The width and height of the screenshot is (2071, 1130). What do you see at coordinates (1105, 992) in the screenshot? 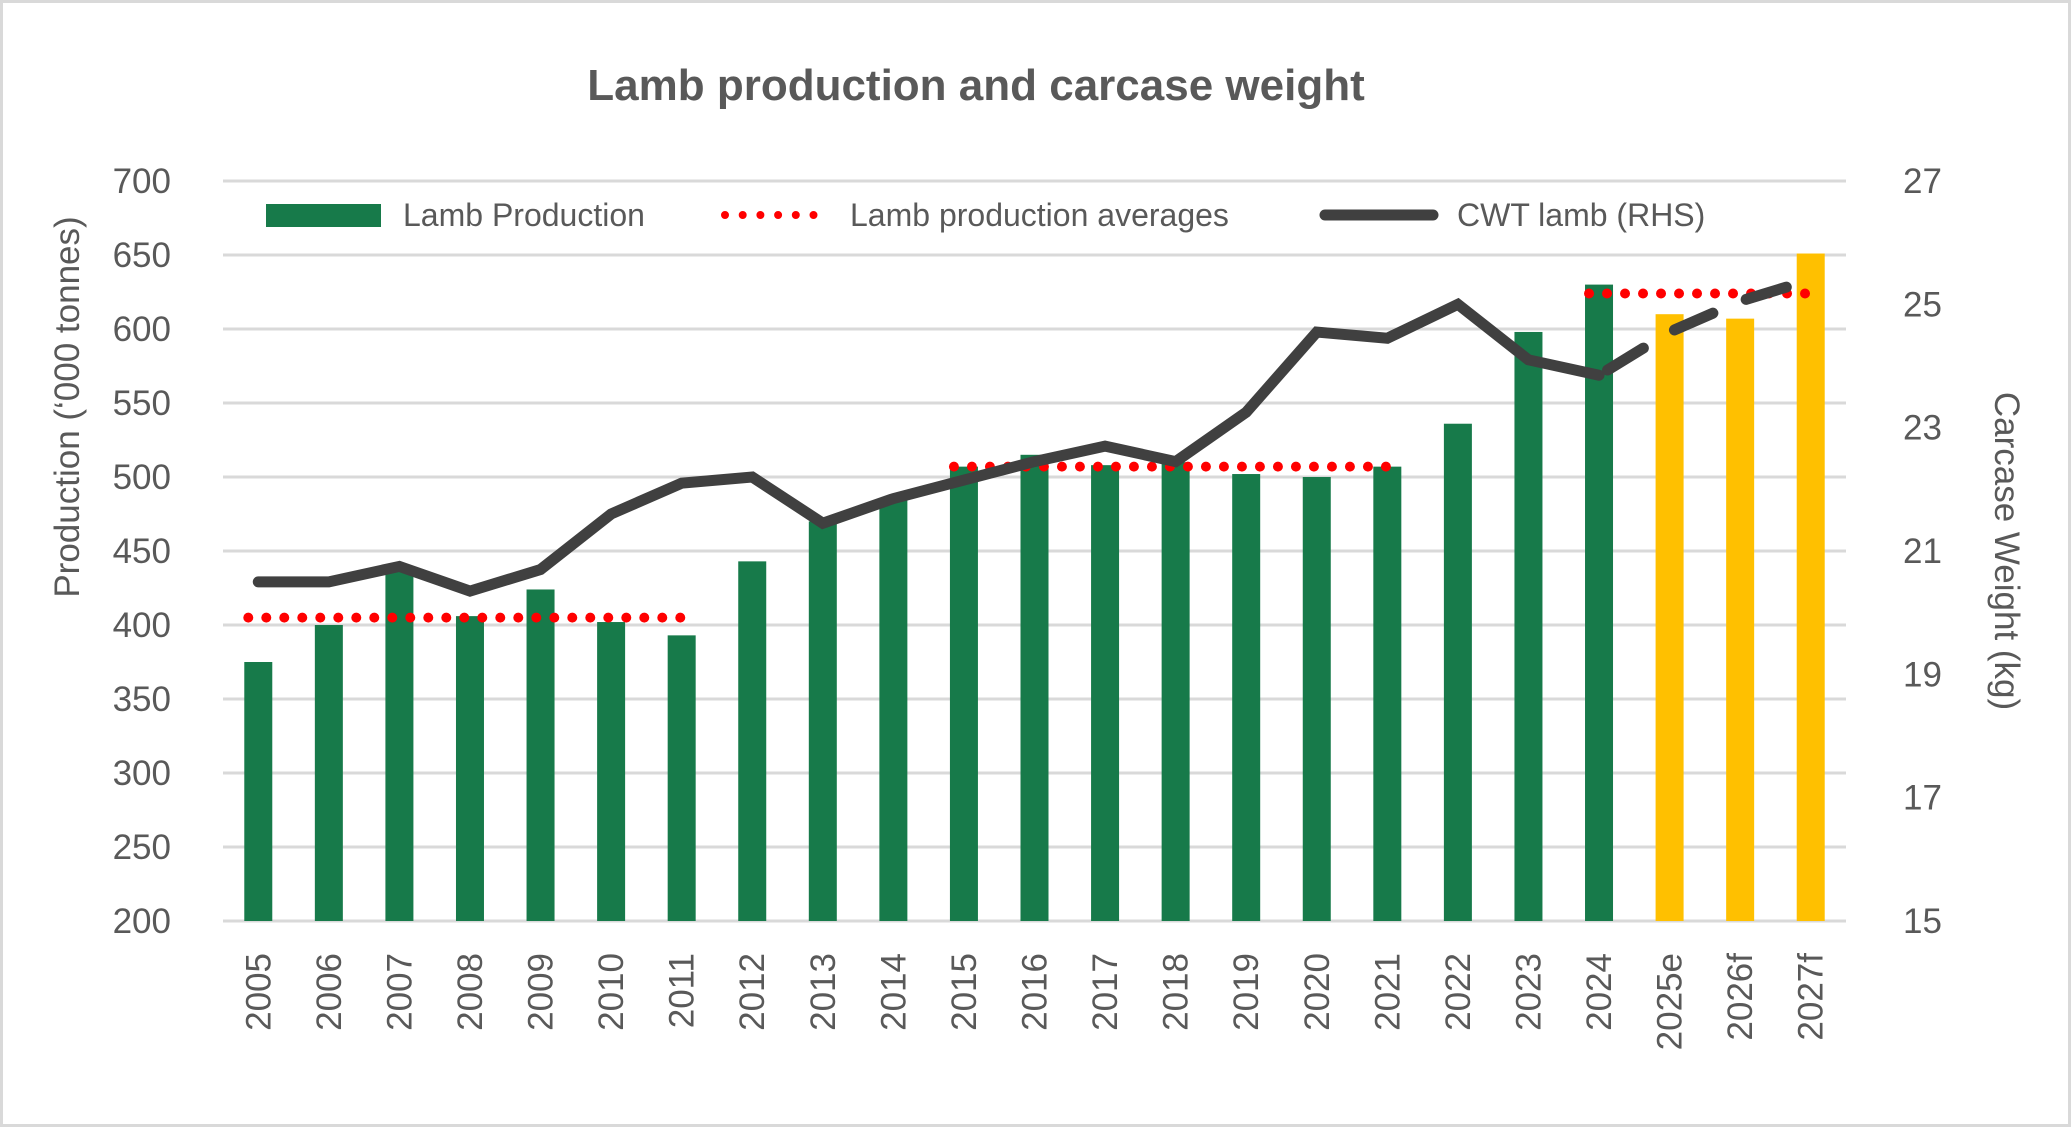
I see `x-tick-label: 2017` at bounding box center [1105, 992].